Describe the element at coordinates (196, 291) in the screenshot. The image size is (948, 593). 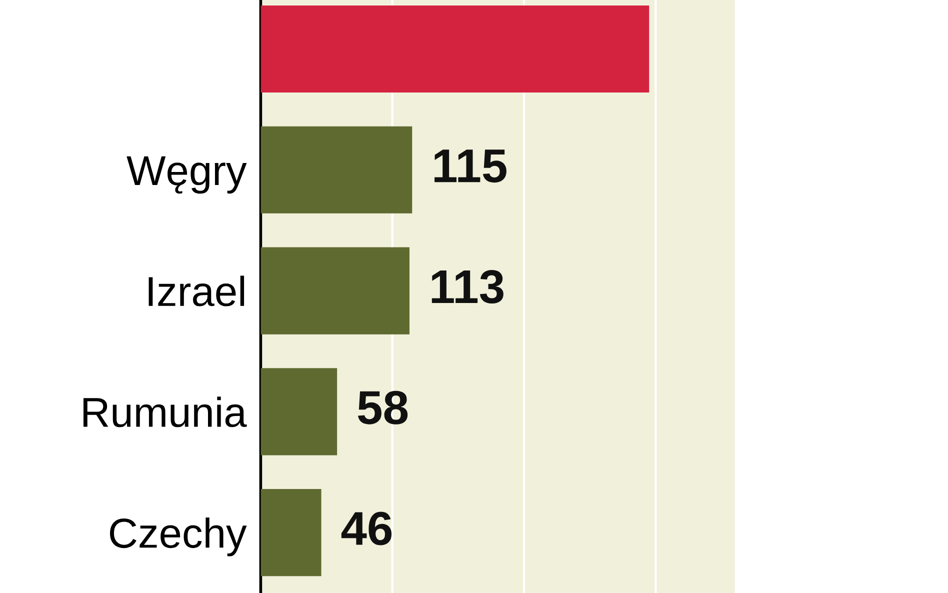
I see `y-tick-label: Izrael` at that location.